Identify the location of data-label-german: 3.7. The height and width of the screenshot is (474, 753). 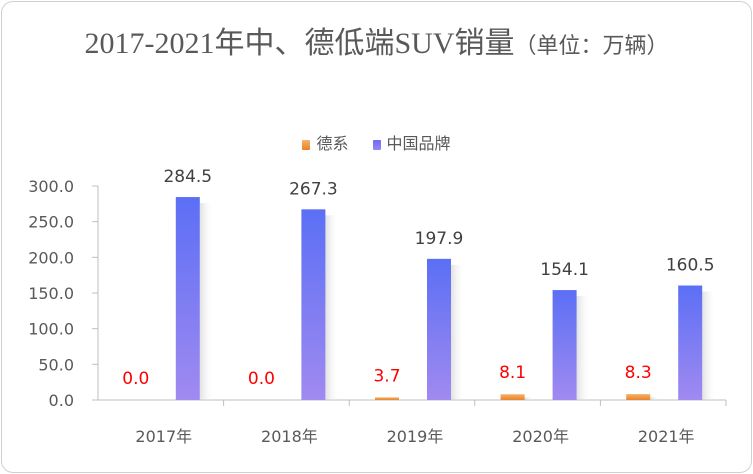
(386, 376).